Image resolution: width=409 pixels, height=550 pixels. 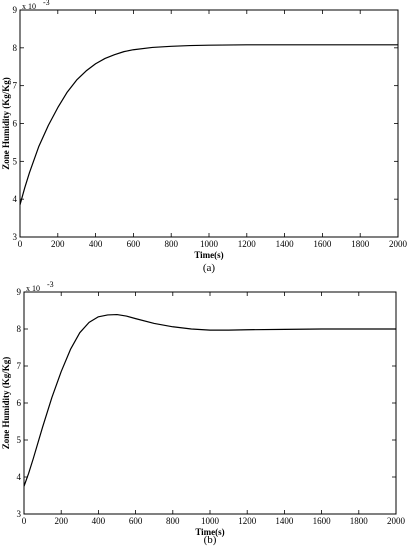 I want to click on chart-caption: (b), so click(x=210, y=540).